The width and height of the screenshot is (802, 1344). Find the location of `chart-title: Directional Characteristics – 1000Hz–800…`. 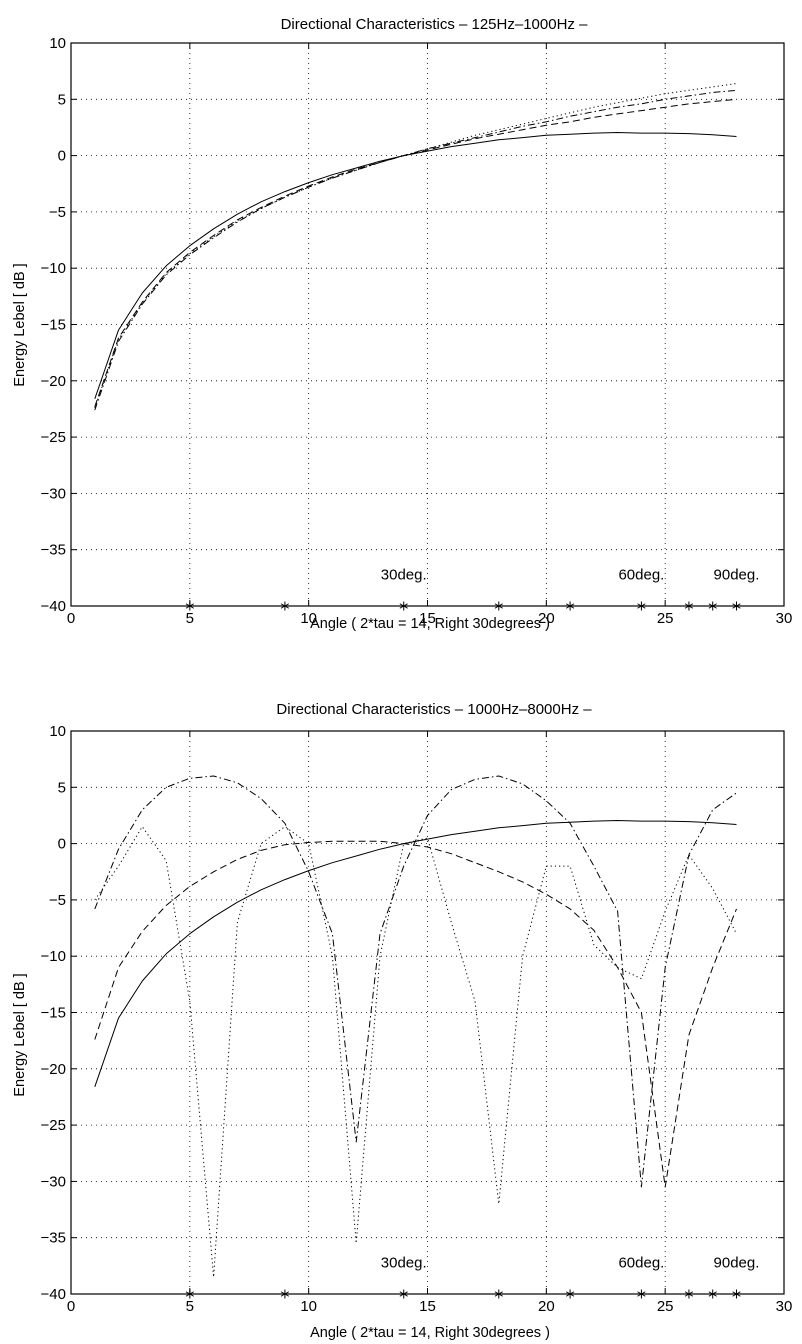

chart-title: Directional Characteristics – 1000Hz–800… is located at coordinates (434, 709).